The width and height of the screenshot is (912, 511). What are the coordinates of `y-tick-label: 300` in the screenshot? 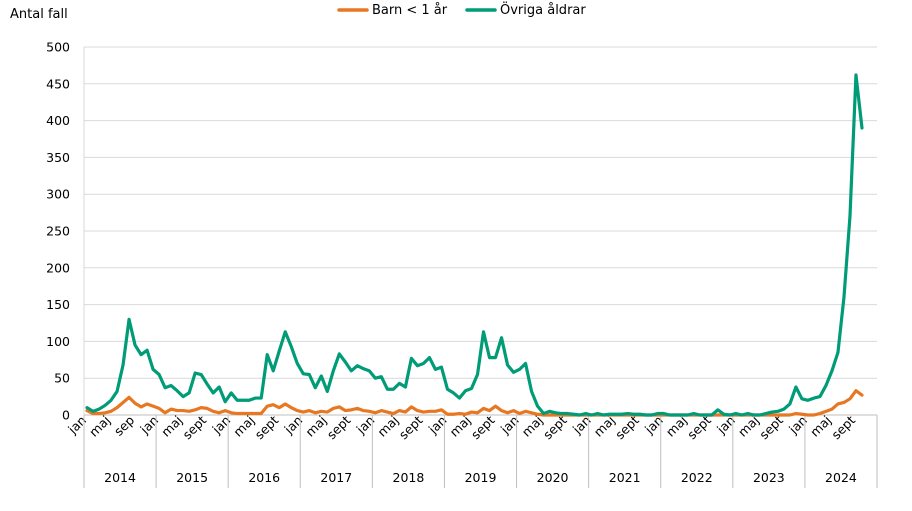 It's located at (58, 194).